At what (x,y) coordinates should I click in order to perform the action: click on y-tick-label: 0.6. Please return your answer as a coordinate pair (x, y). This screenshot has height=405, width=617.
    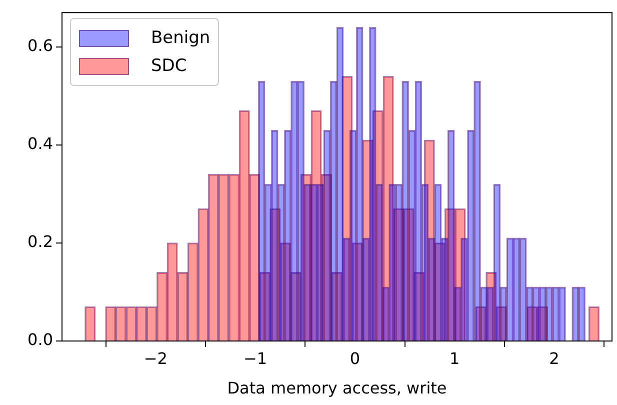
    Looking at the image, I should click on (40, 46).